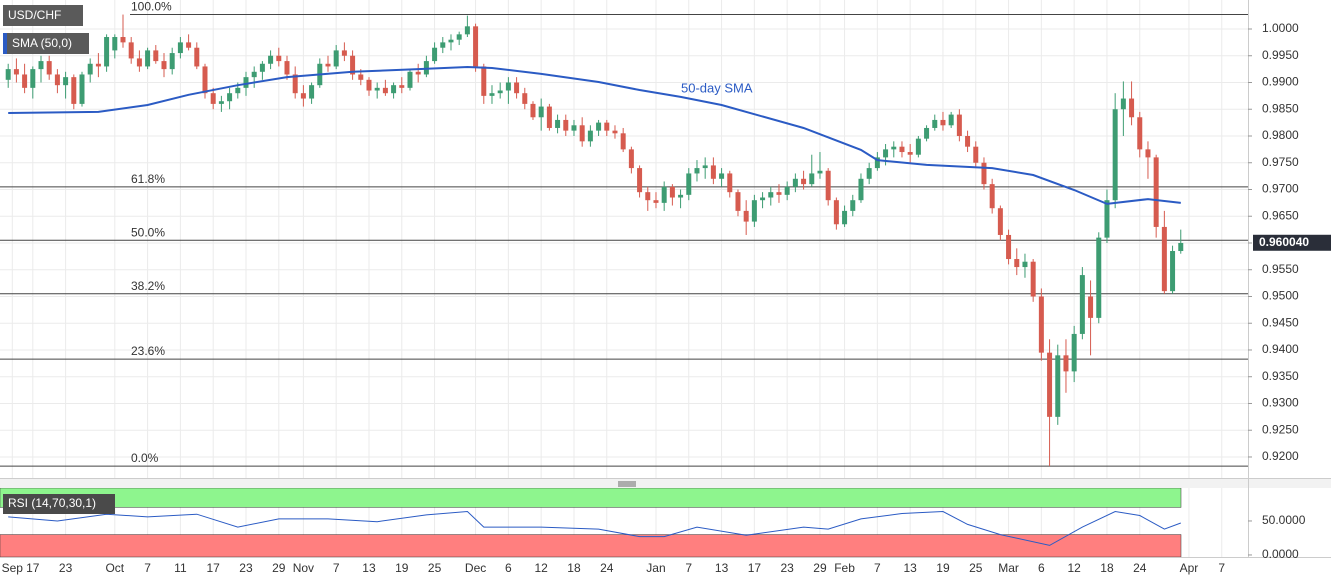 This screenshot has width=1331, height=583. What do you see at coordinates (1280, 108) in the screenshot?
I see `y-tick-label: 0.9850` at bounding box center [1280, 108].